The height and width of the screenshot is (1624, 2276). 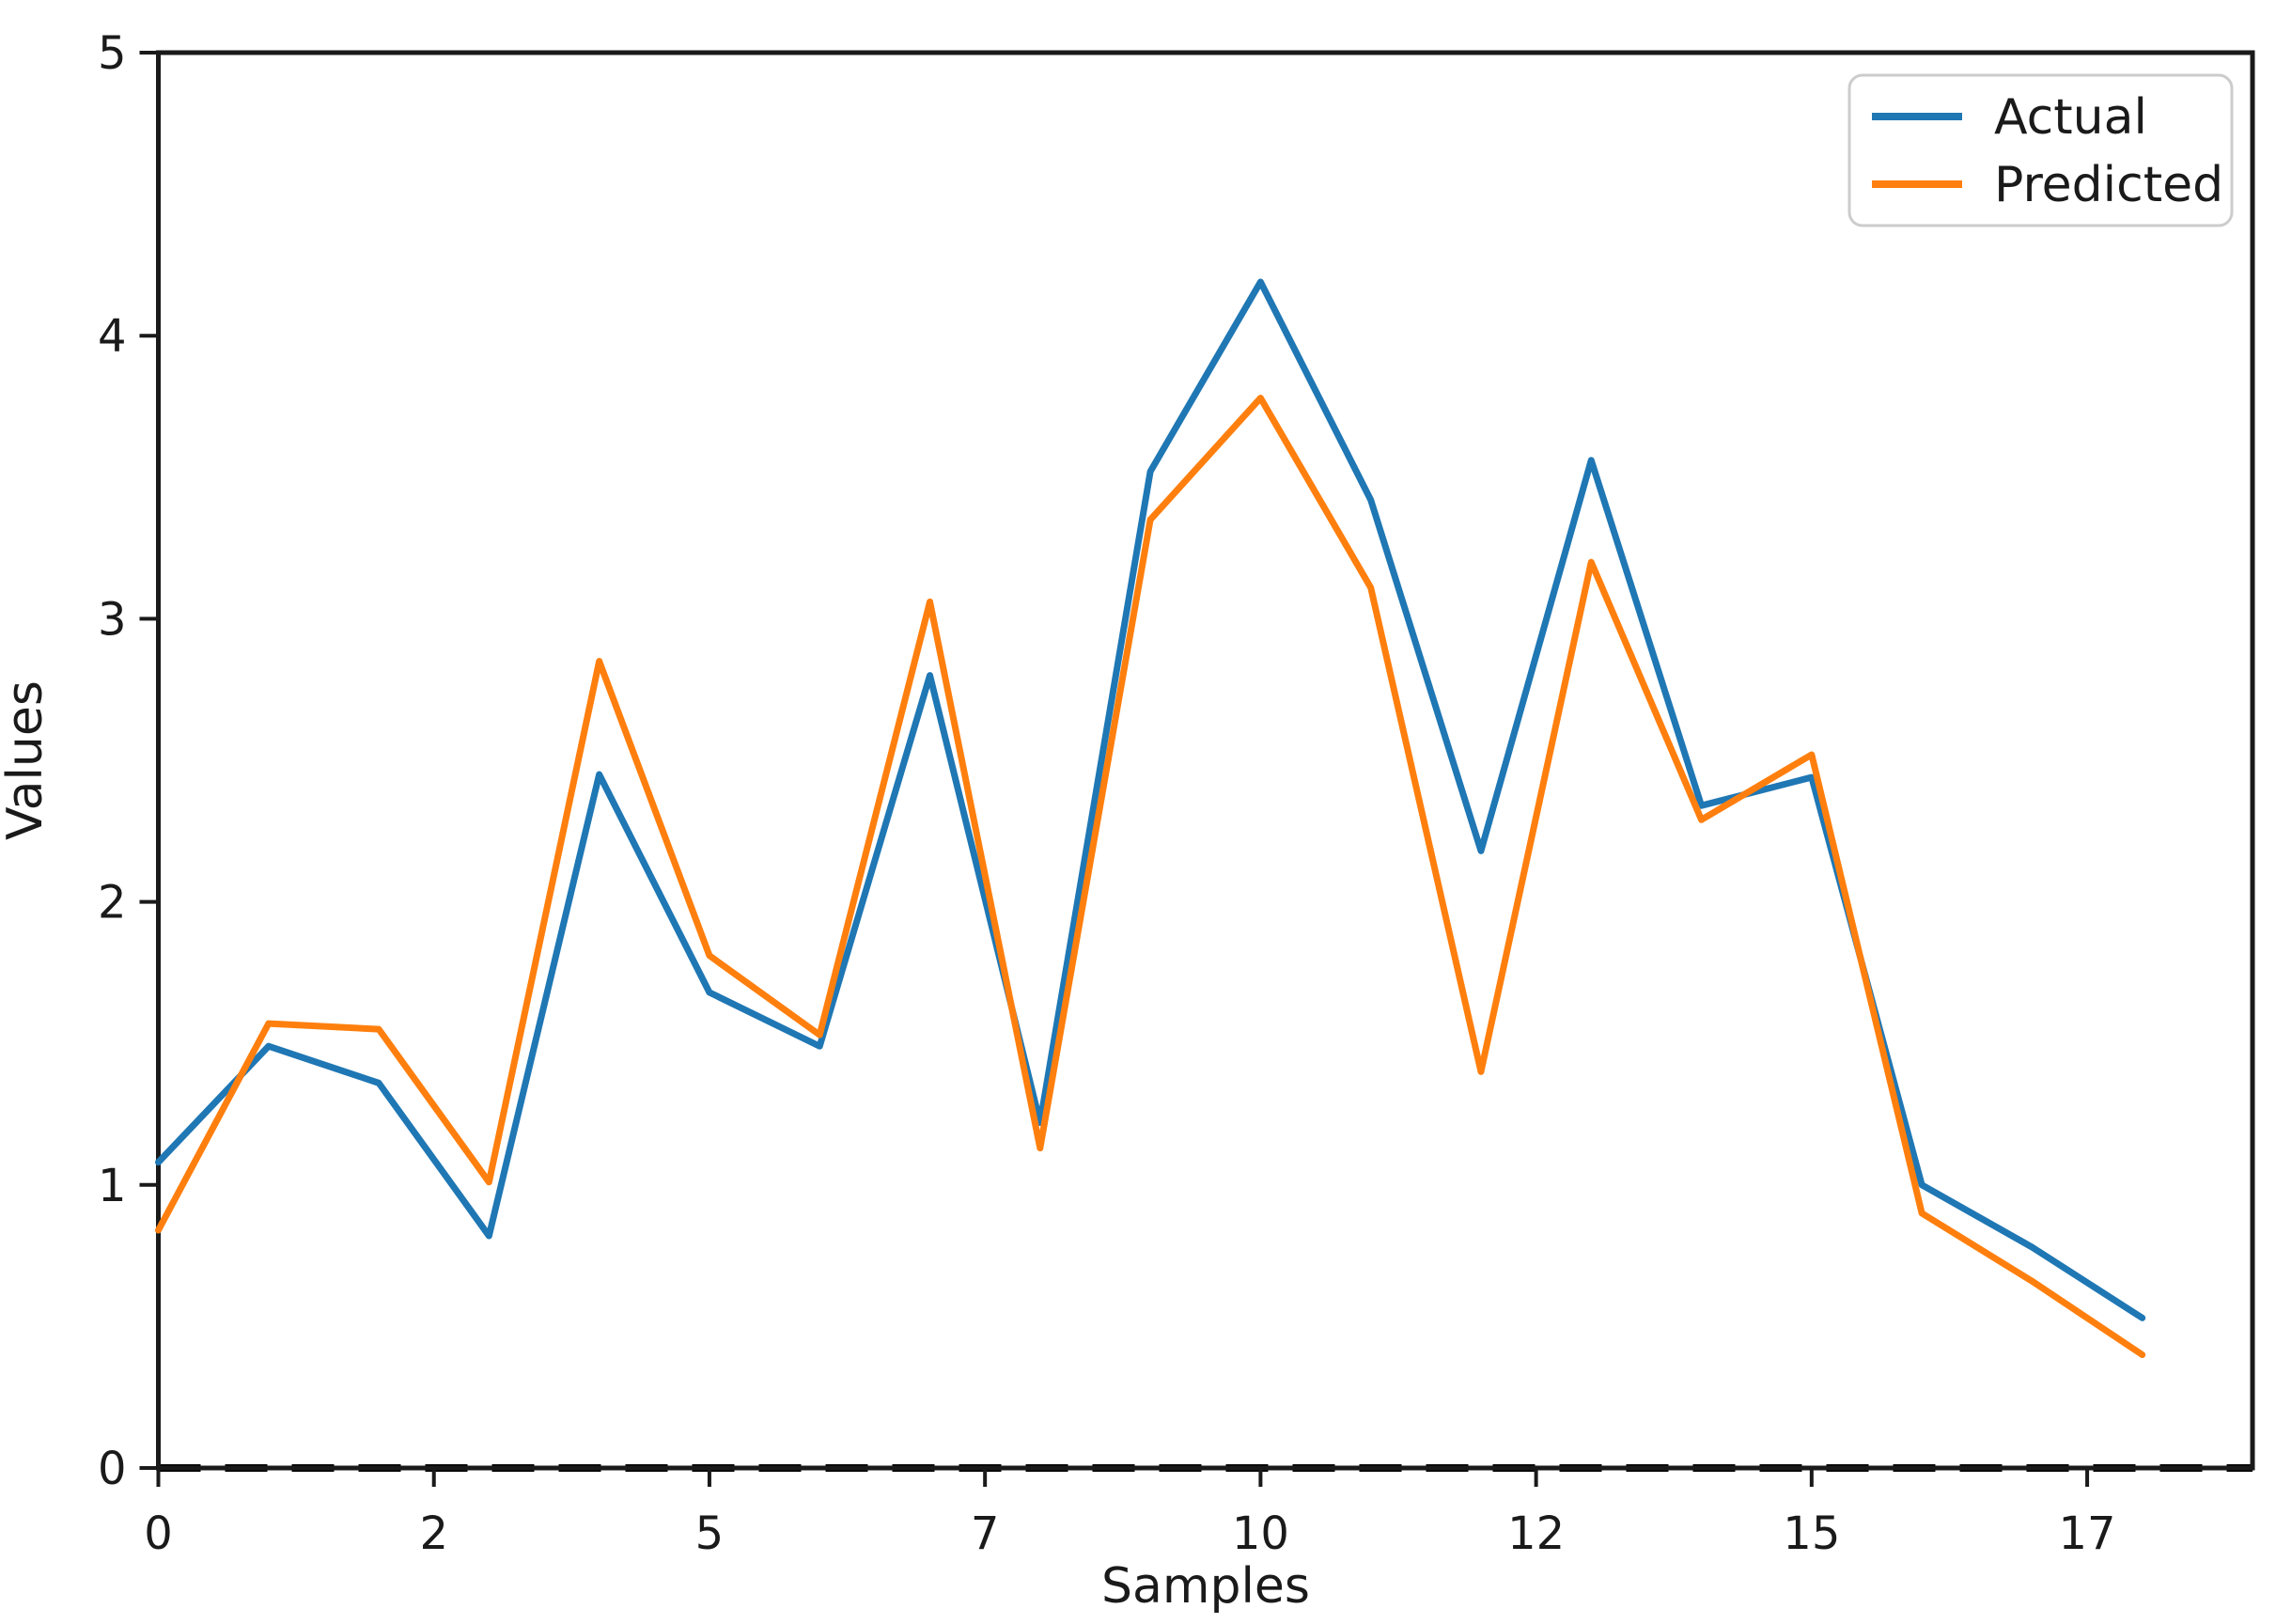 I want to click on x-axis-ticks: 0 2 5 7 10 12 15 17, so click(x=1130, y=1514).